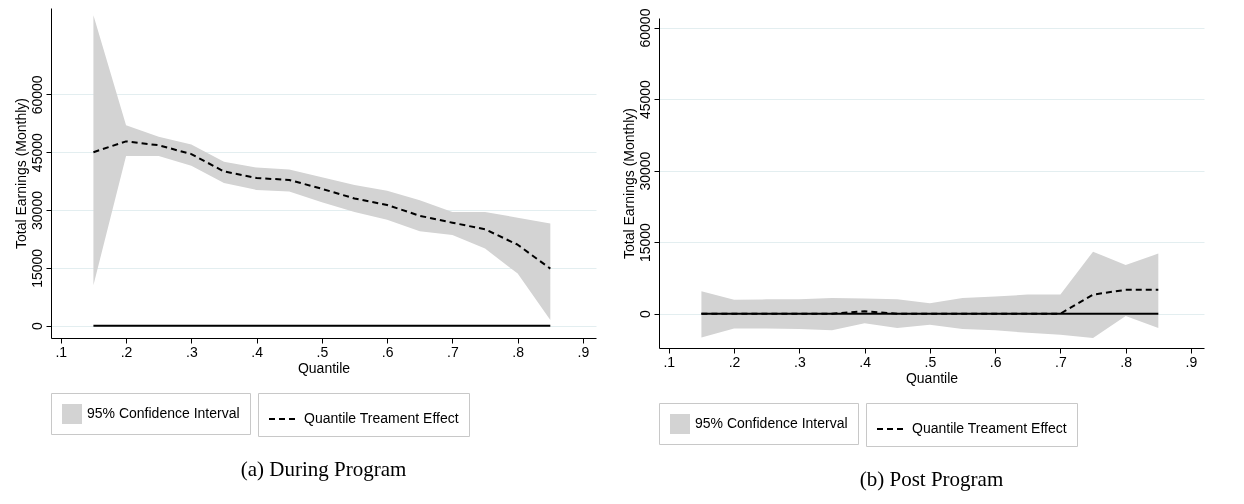  What do you see at coordinates (931, 478) in the screenshot?
I see `text: (b) Post Program` at bounding box center [931, 478].